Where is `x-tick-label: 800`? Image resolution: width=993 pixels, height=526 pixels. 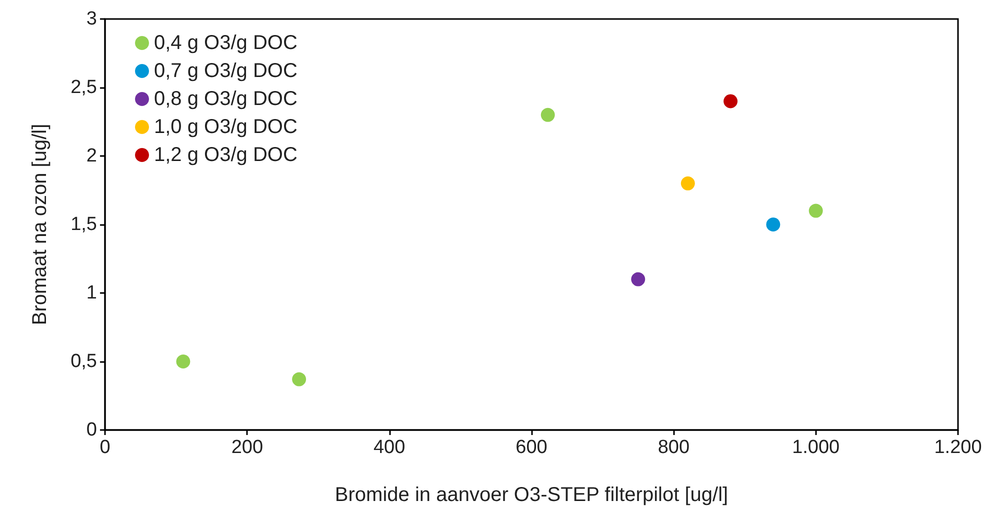
x-tick-label: 800 is located at coordinates (674, 447).